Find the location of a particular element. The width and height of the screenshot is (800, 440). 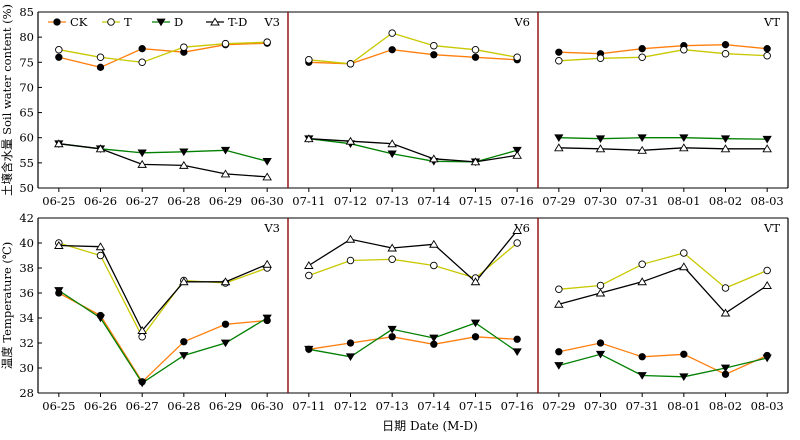

x-tick-label: 07-15 is located at coordinates (475, 201).